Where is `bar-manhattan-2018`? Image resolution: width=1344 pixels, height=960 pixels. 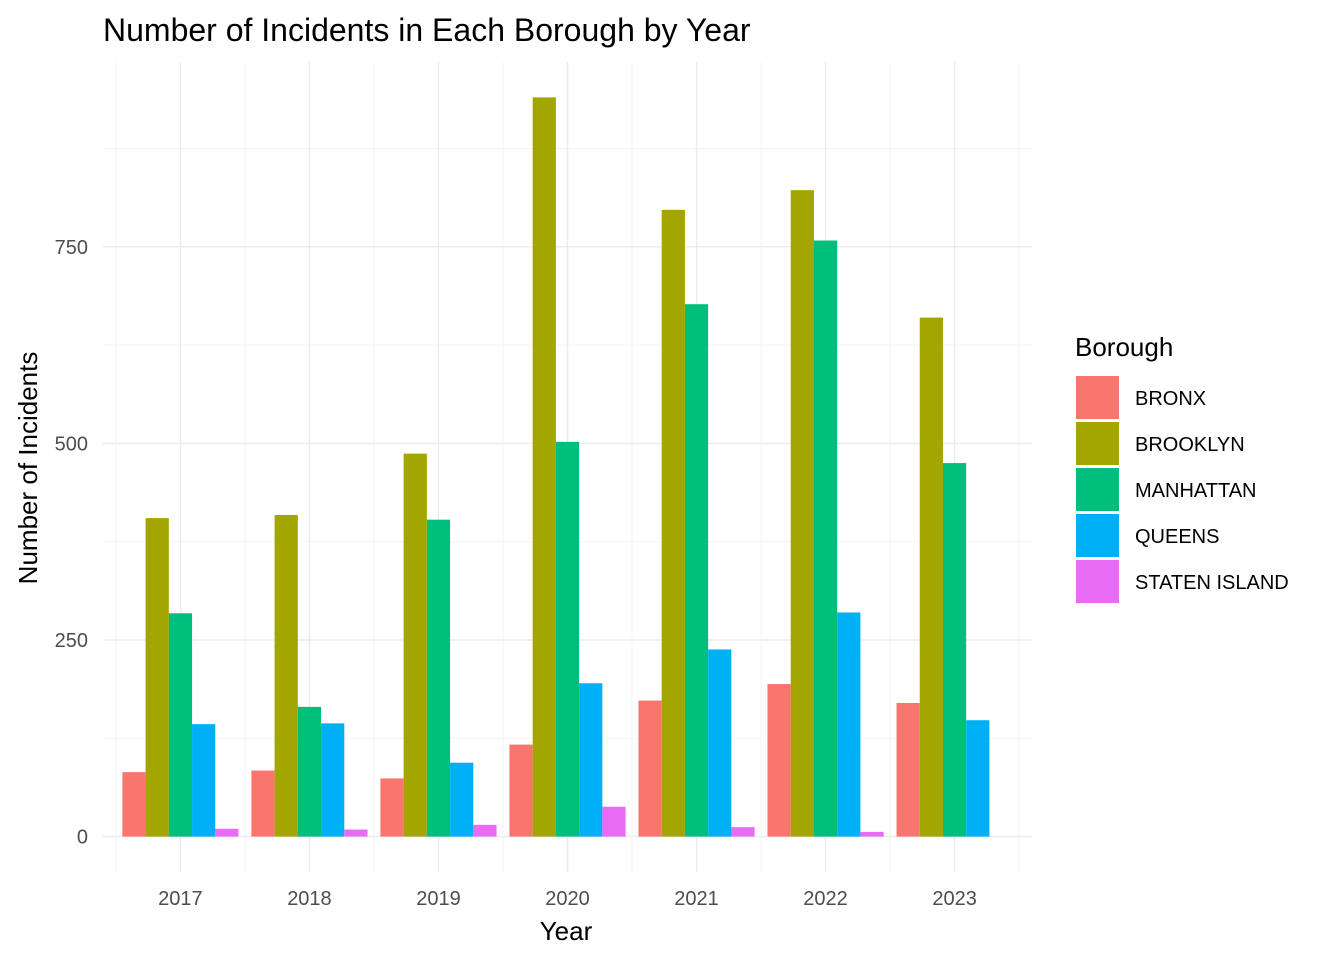 bar-manhattan-2018 is located at coordinates (309, 771).